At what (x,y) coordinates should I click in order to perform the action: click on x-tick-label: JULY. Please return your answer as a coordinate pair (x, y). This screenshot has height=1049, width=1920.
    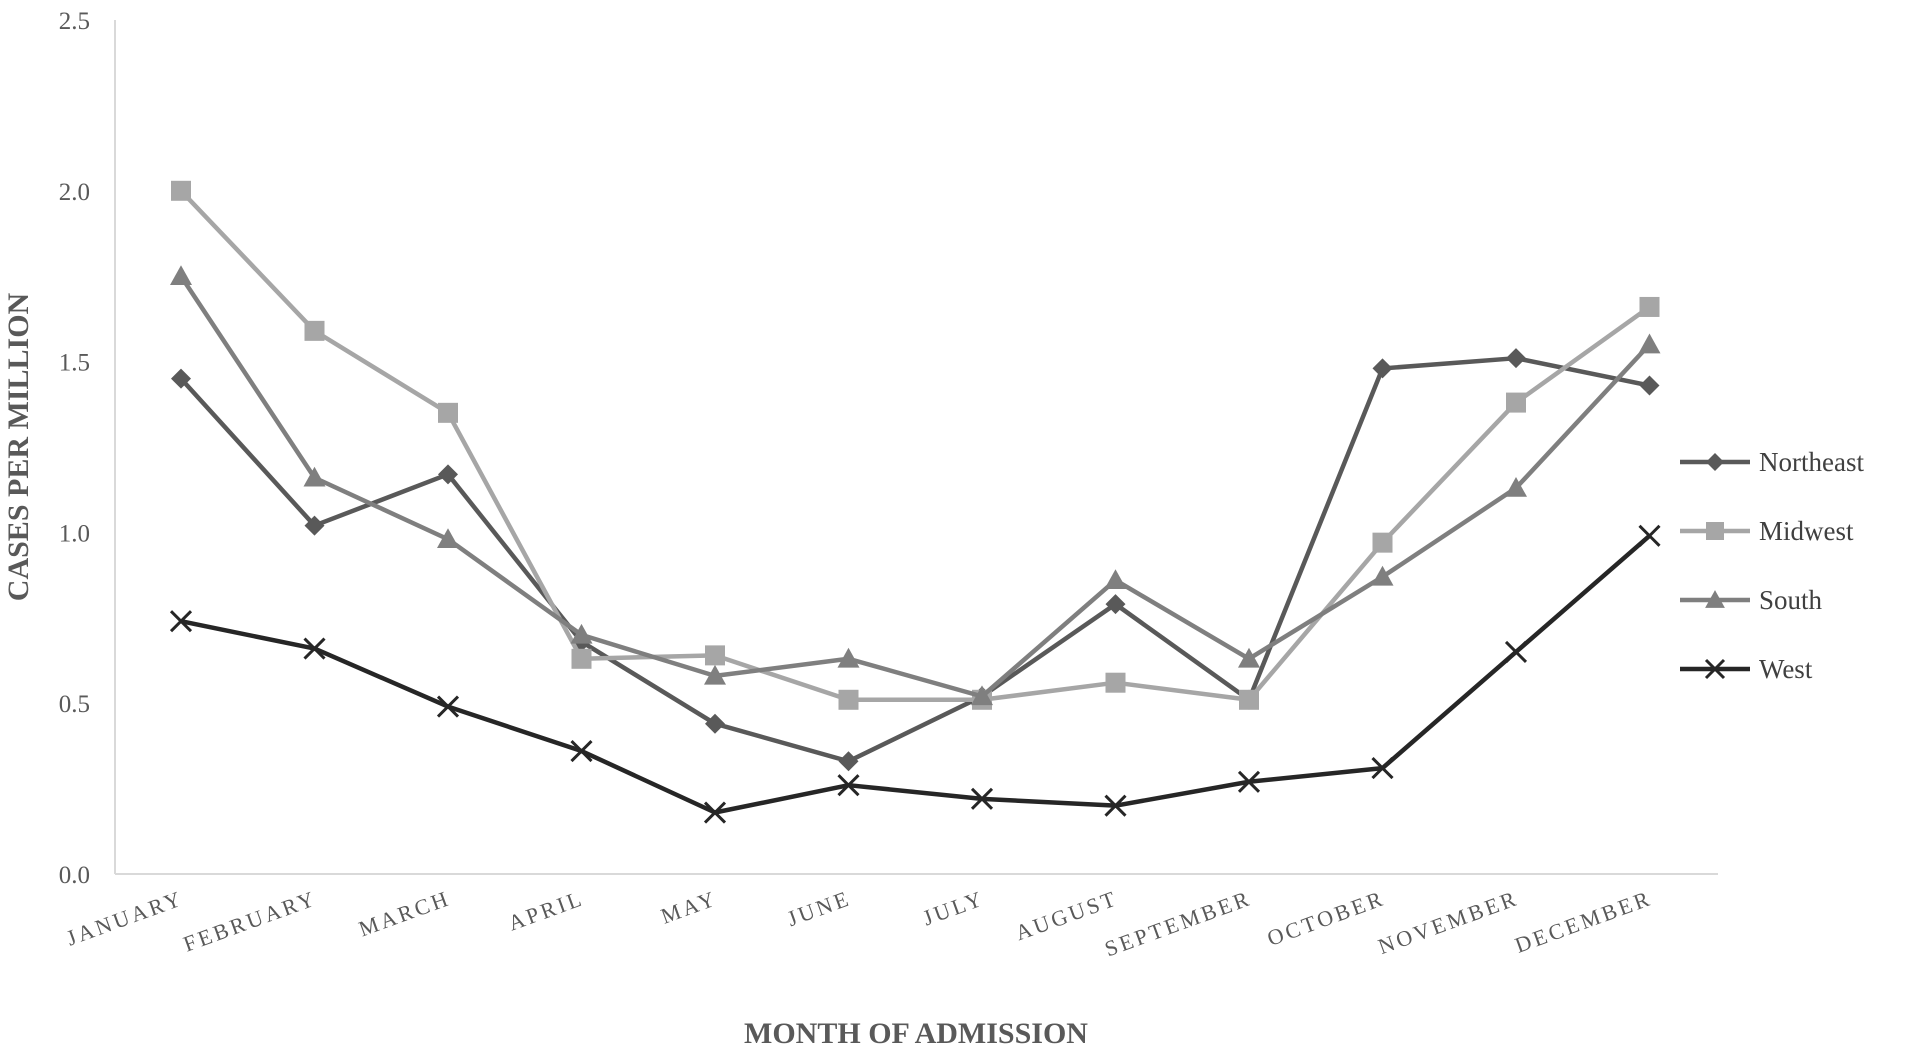
    Looking at the image, I should click on (953, 907).